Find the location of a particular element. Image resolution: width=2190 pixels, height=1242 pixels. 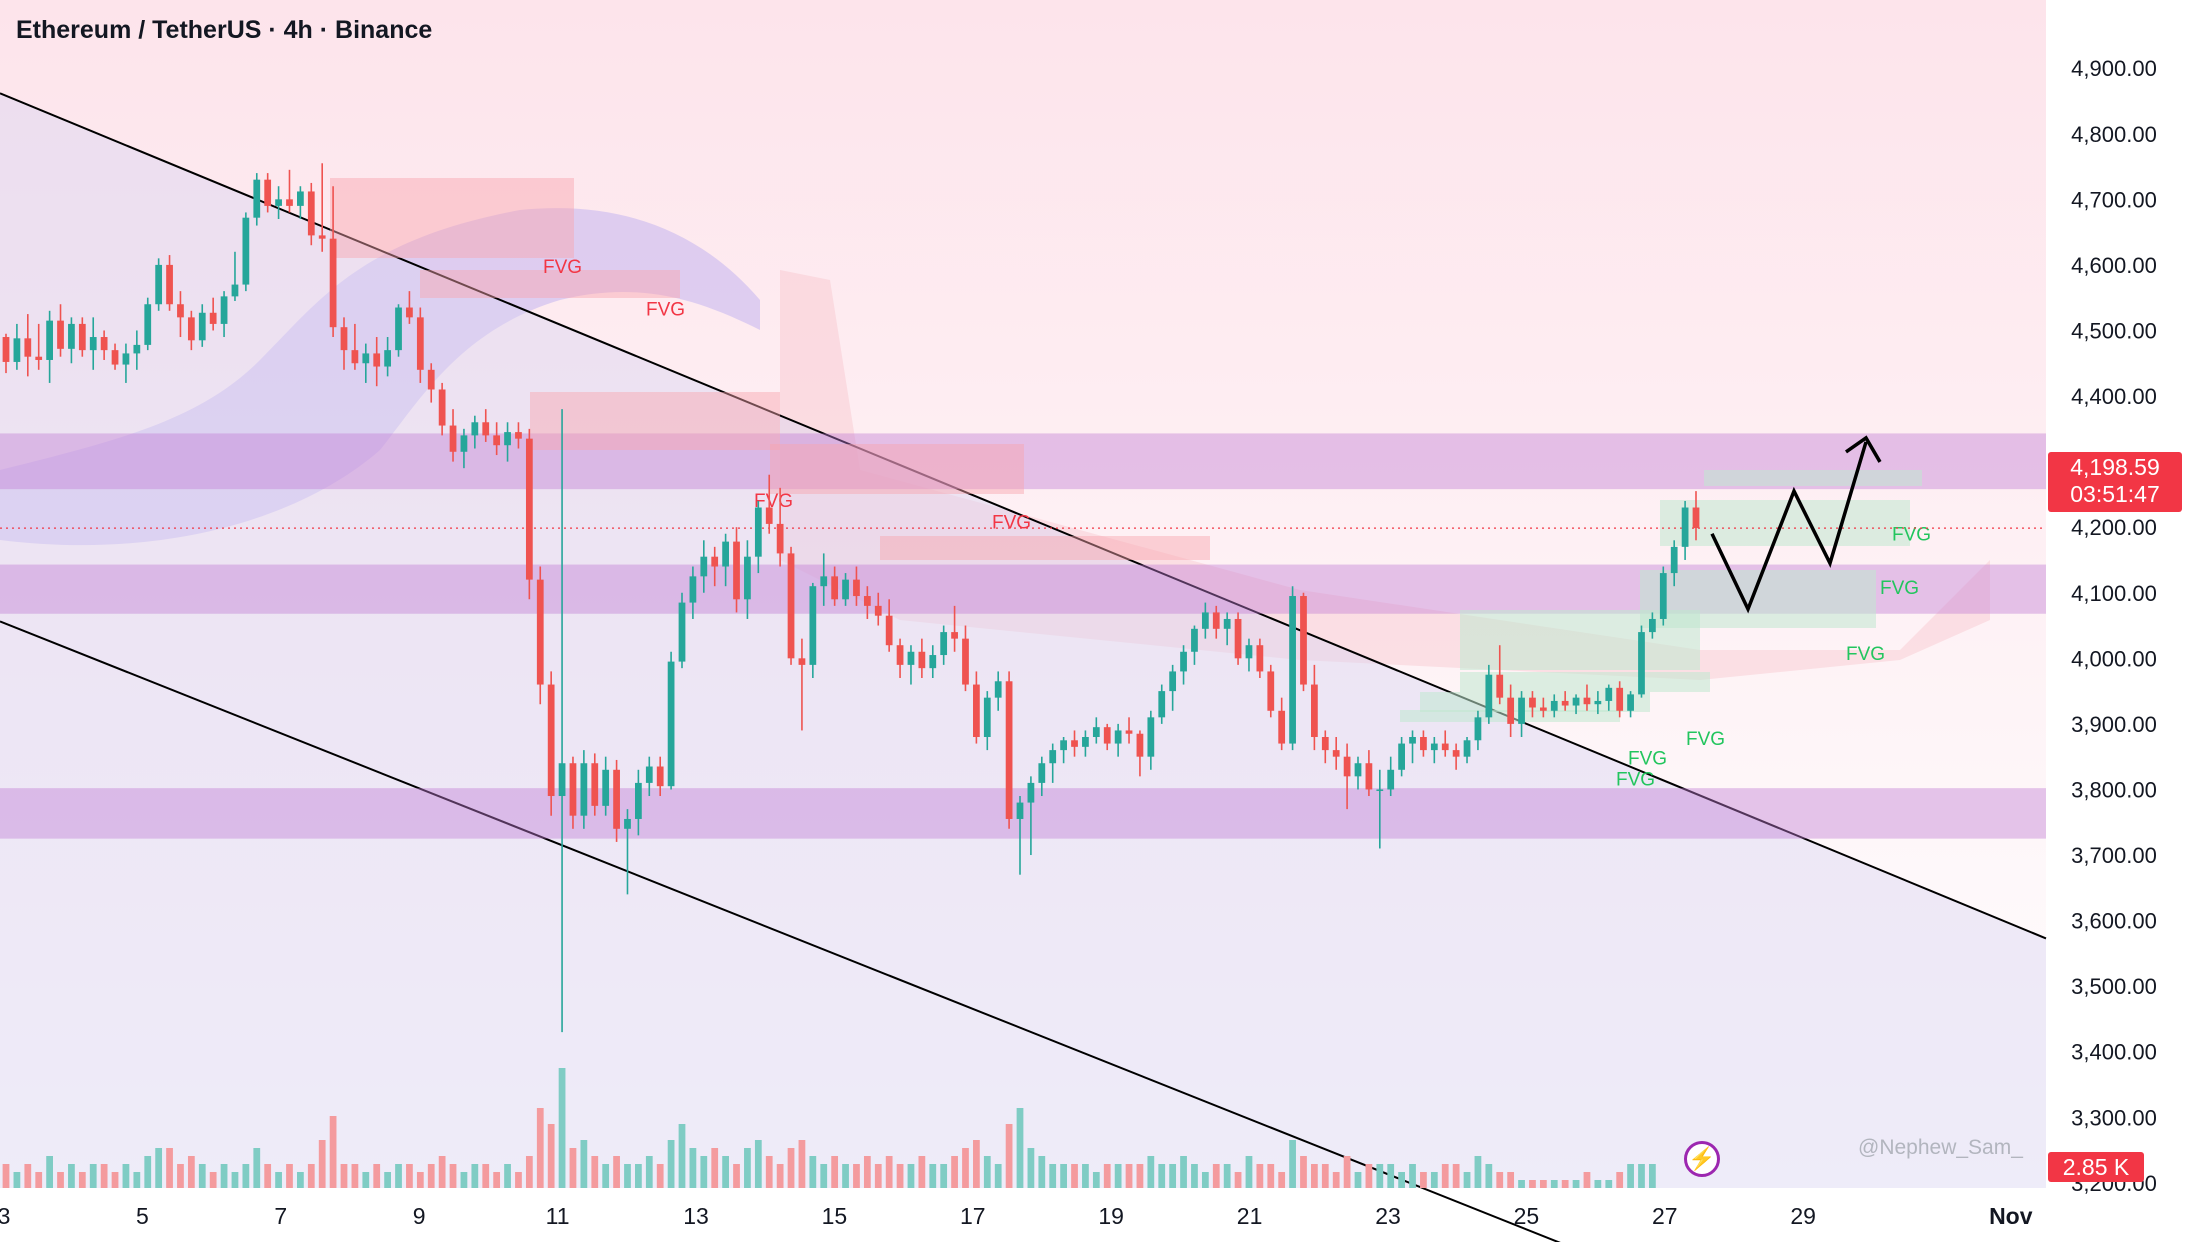

time-axis: 3 5 7 9 11 13 15 17 19 21 23 25 27 29 Nov is located at coordinates (1016, 1216).